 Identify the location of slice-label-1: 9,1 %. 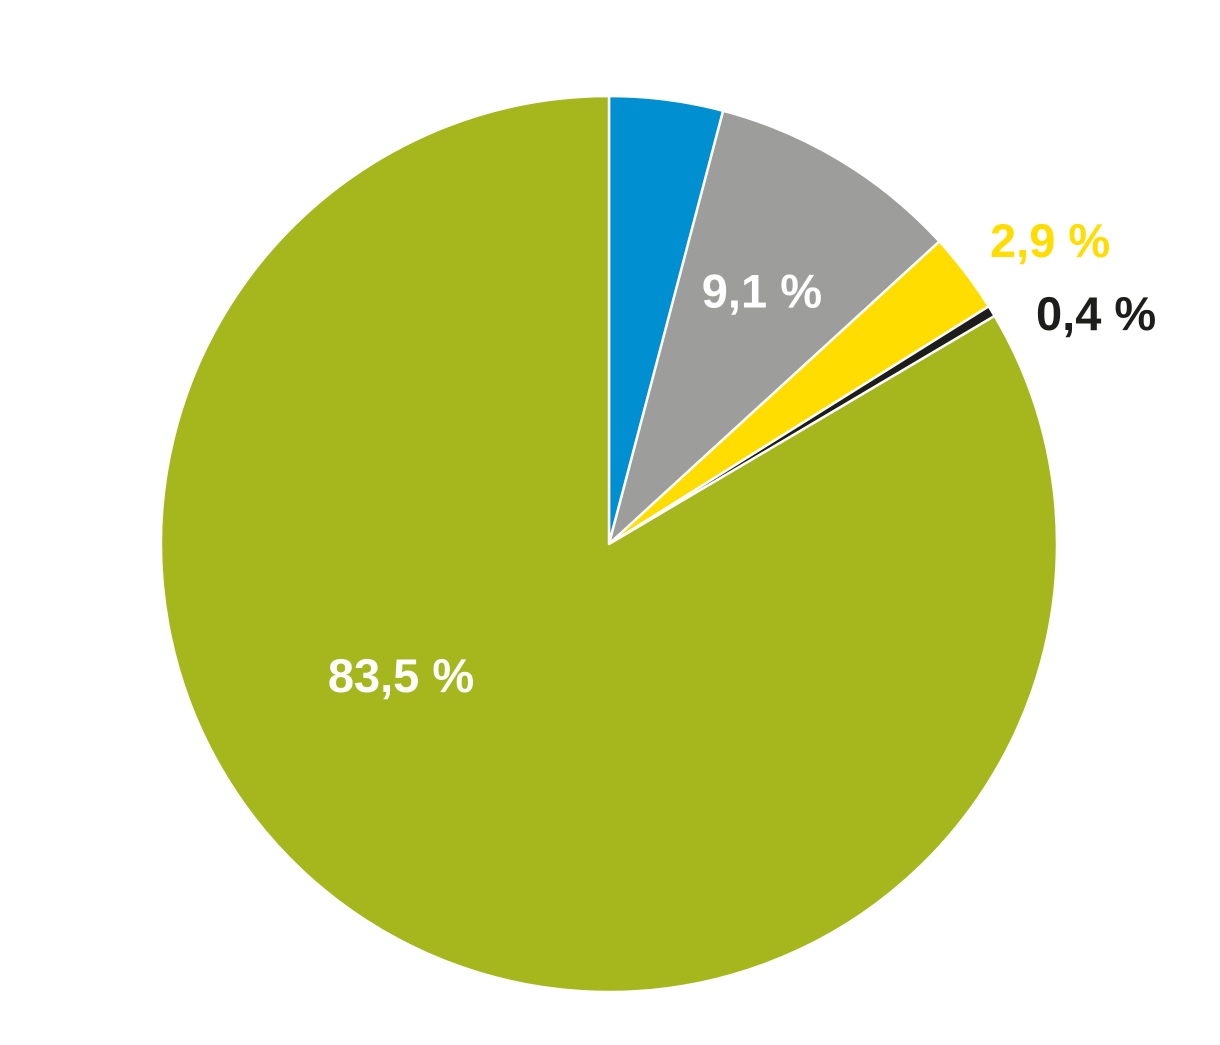
(762, 290).